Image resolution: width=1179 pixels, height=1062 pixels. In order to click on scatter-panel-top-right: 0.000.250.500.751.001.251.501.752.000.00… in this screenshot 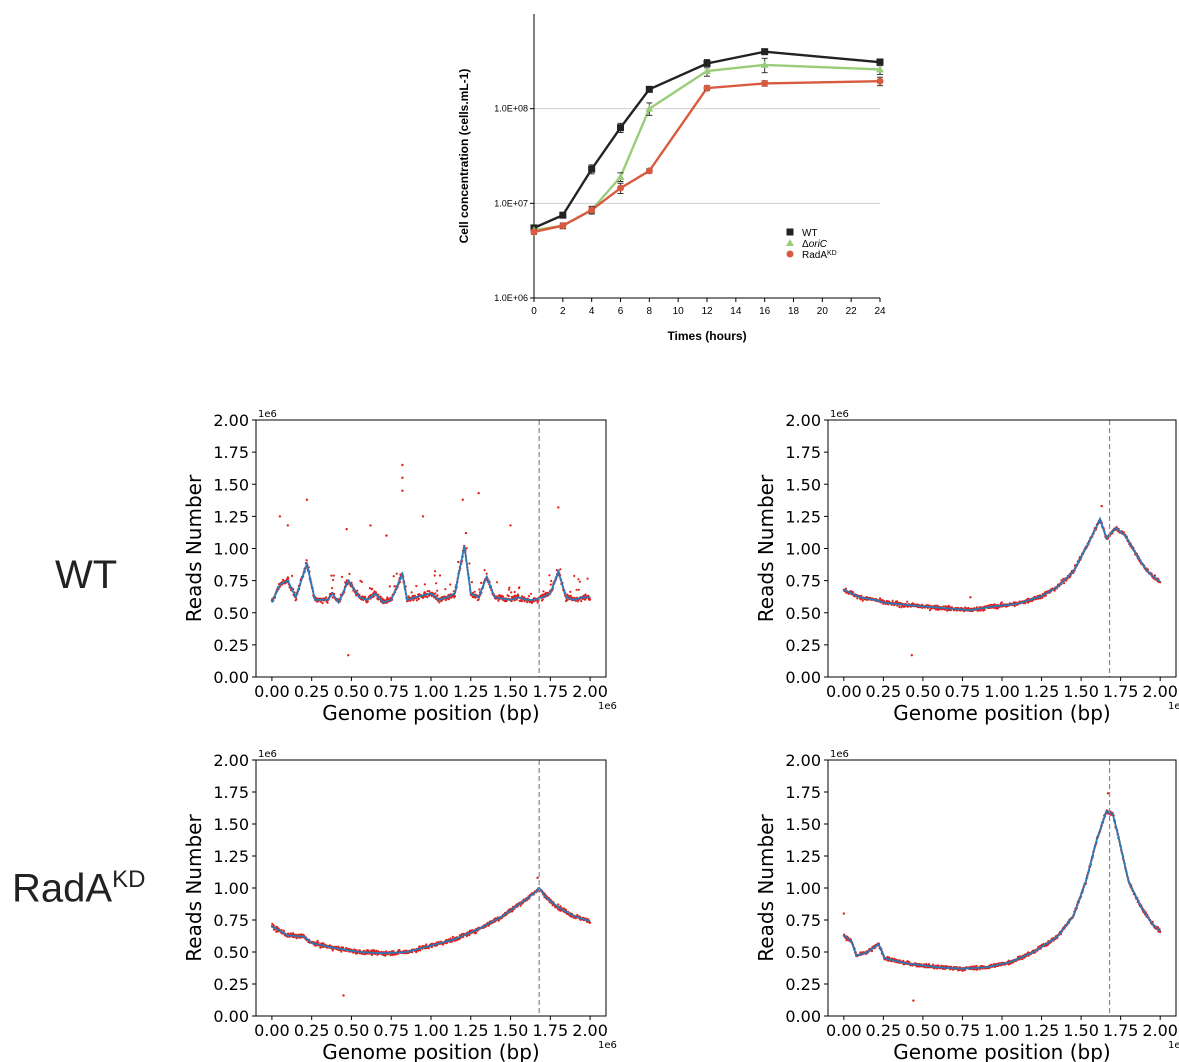, I will do `click(966, 567)`.